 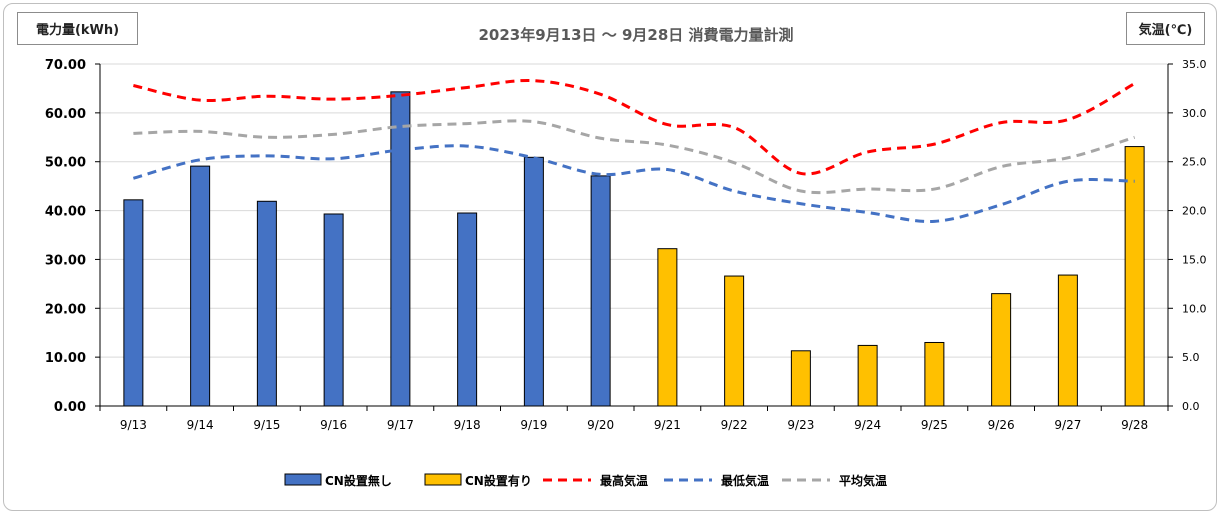 I want to click on x-tick-label: 9/26, so click(x=1001, y=425).